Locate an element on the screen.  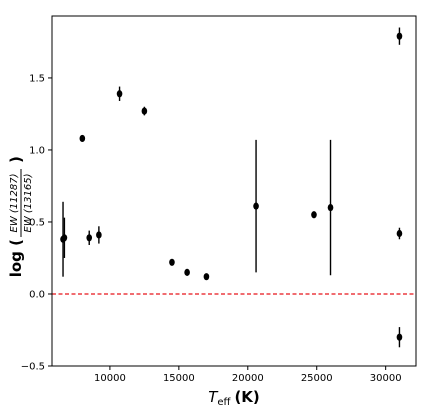
x-axis-symbol: T is located at coordinates (213, 397).